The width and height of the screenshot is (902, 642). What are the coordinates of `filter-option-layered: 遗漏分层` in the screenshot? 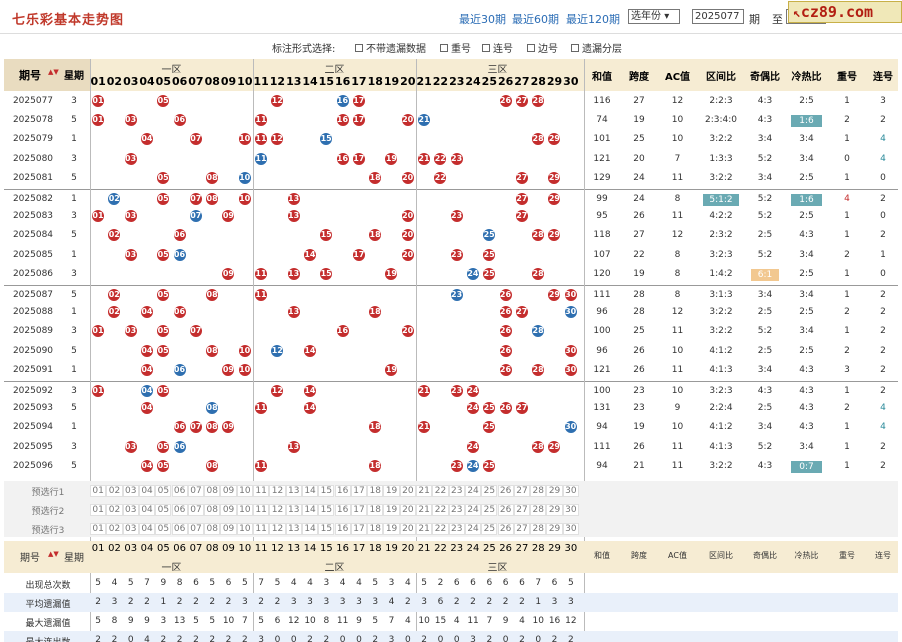 It's located at (596, 47).